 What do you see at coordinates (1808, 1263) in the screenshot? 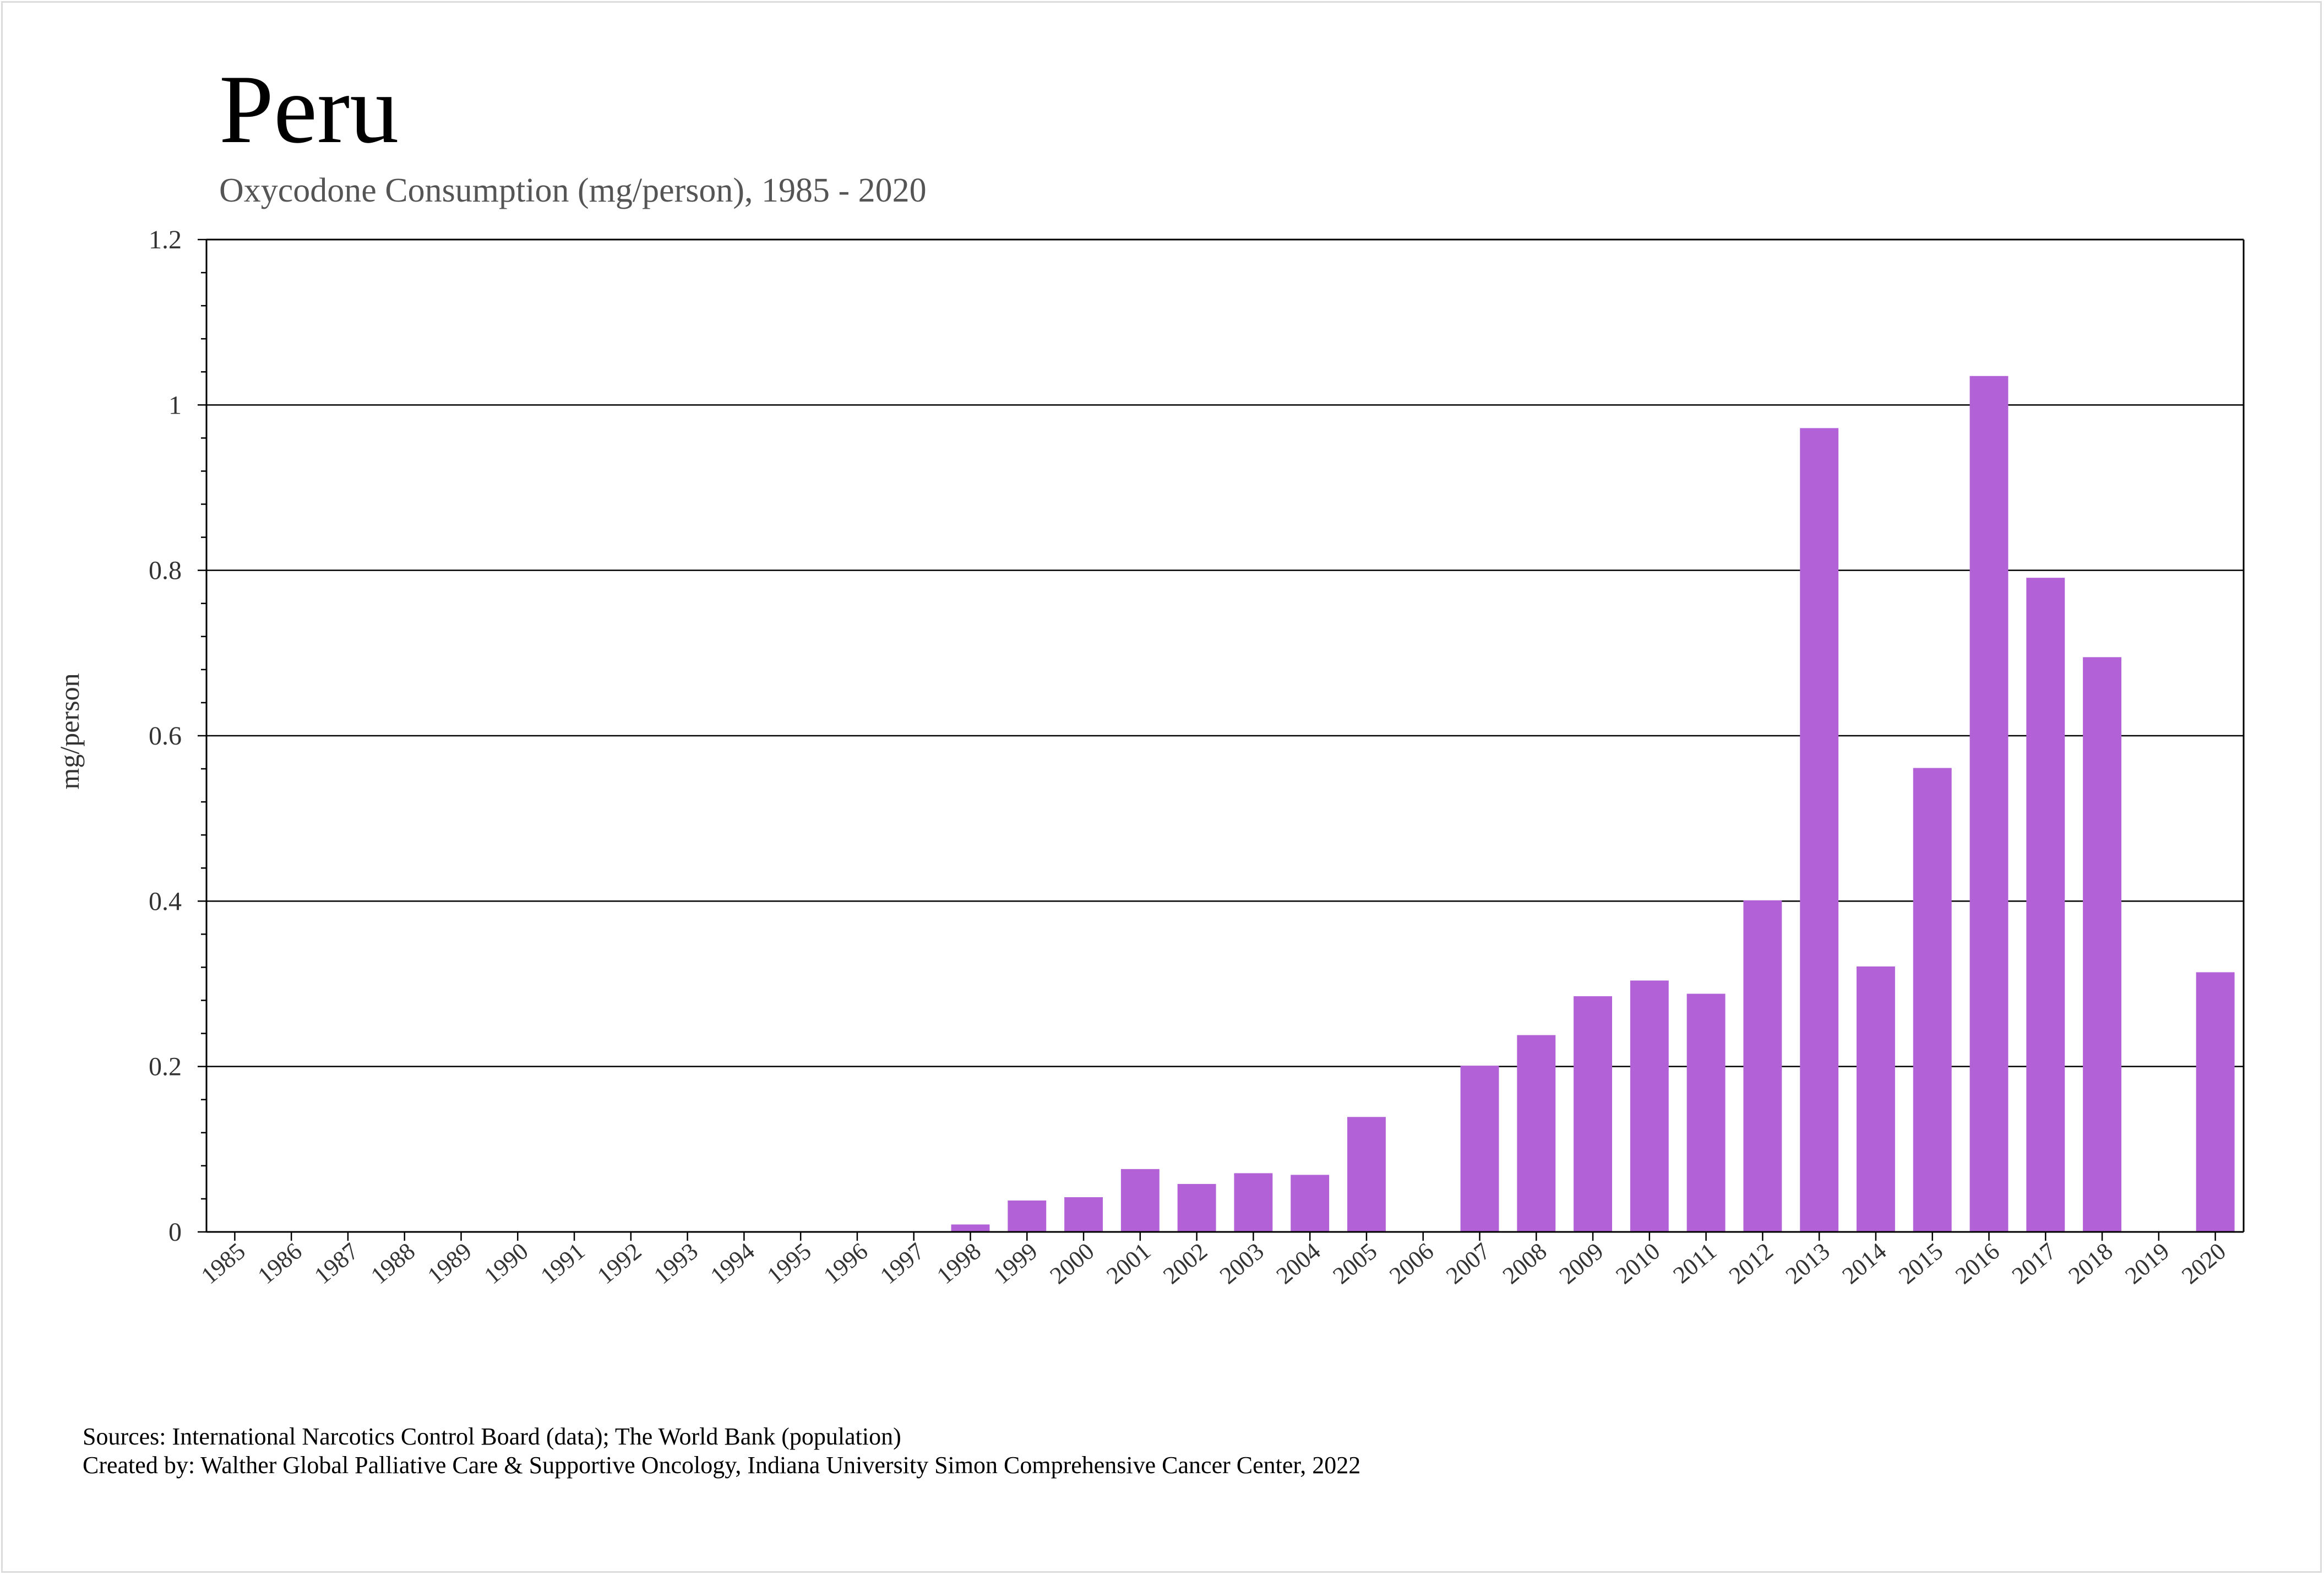
I see `x-tick-label: 2013` at bounding box center [1808, 1263].